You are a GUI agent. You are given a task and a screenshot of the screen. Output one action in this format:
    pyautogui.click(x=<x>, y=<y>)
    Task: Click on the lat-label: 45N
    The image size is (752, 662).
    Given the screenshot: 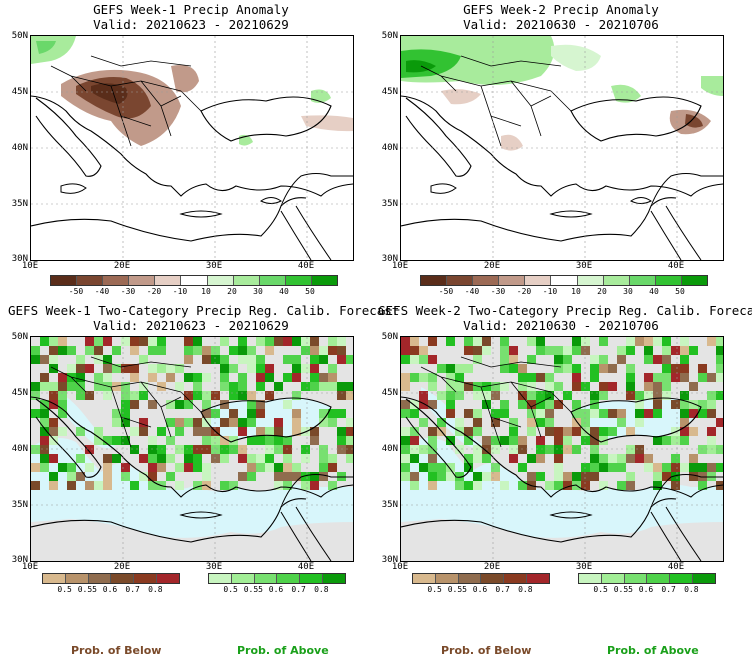 What is the action you would take?
    pyautogui.click(x=389, y=393)
    